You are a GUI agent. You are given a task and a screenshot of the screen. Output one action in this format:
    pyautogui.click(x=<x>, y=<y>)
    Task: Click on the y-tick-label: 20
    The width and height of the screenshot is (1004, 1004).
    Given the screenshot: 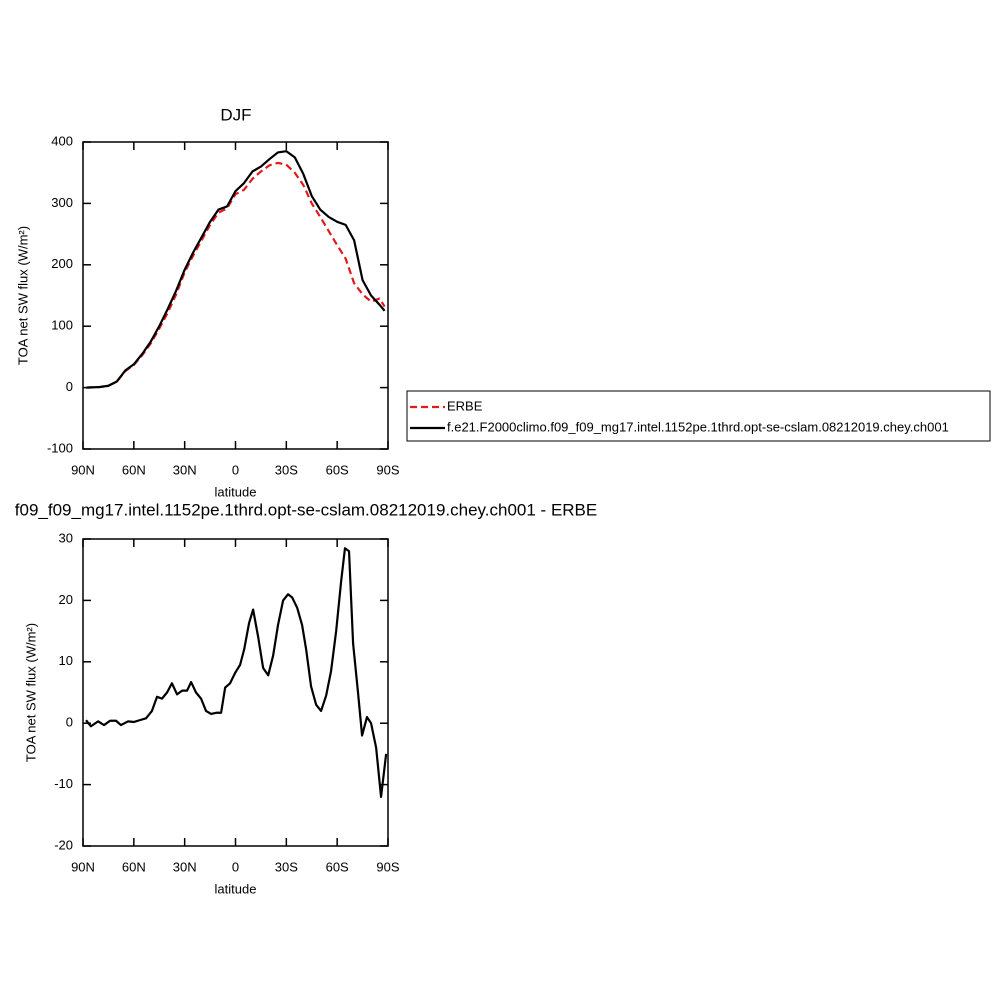 What is the action you would take?
    pyautogui.click(x=66, y=599)
    